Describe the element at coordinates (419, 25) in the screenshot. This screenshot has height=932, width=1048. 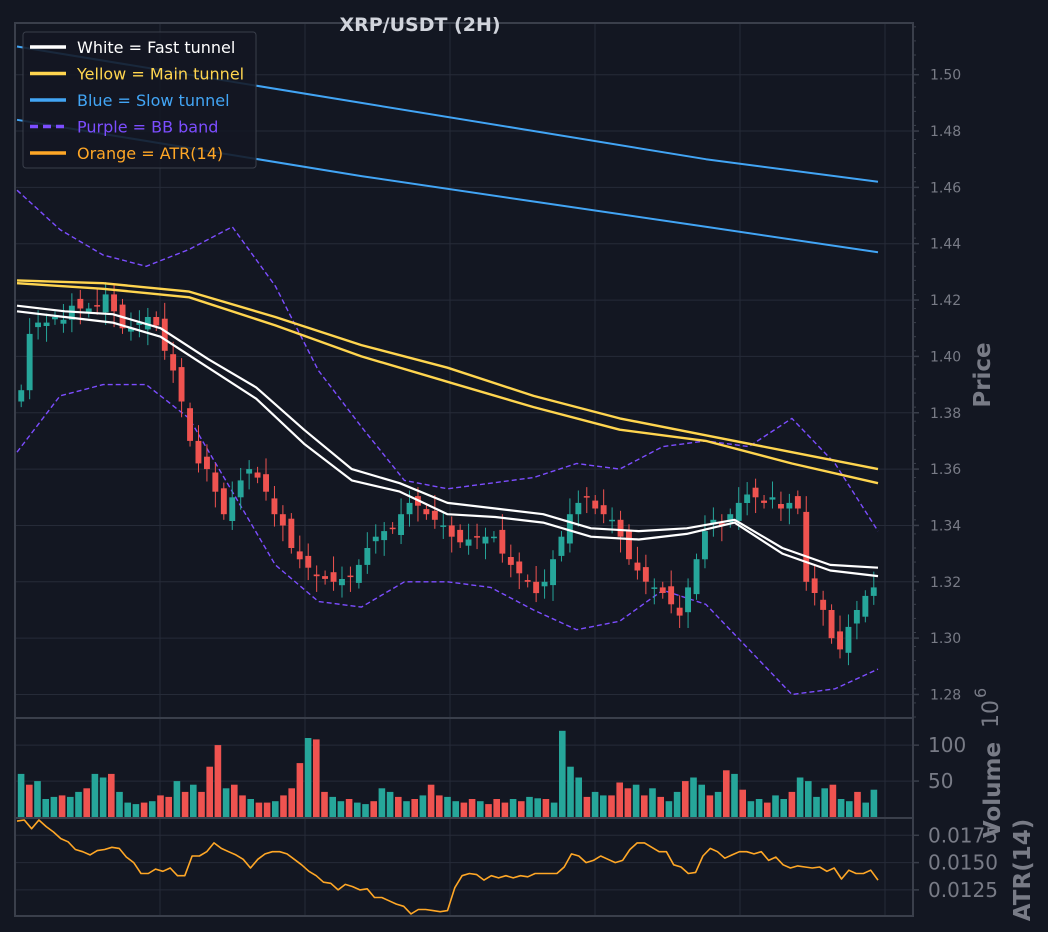
I see `chart-title: XRP/USDT (2H)` at that location.